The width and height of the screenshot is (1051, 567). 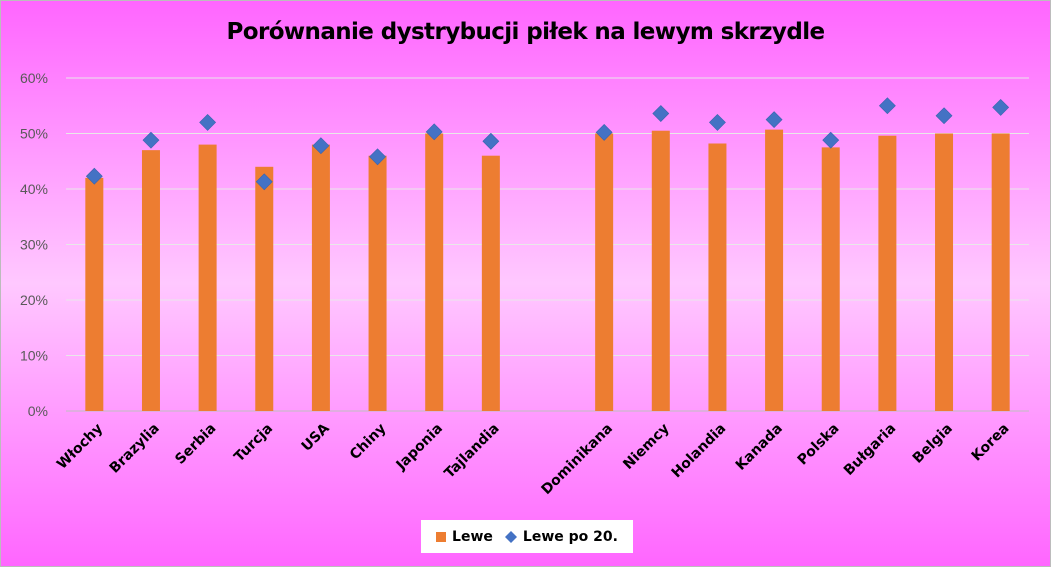 I want to click on y-tick-label: 0%, so click(x=38, y=411).